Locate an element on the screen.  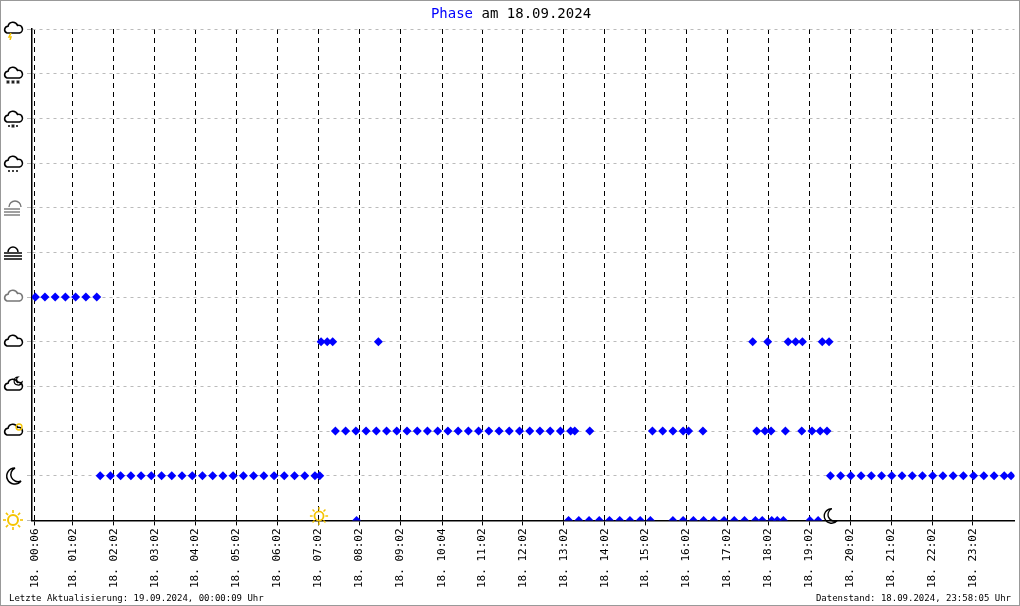
x-tick-label: 18. 17:02 is located at coordinates (727, 558).